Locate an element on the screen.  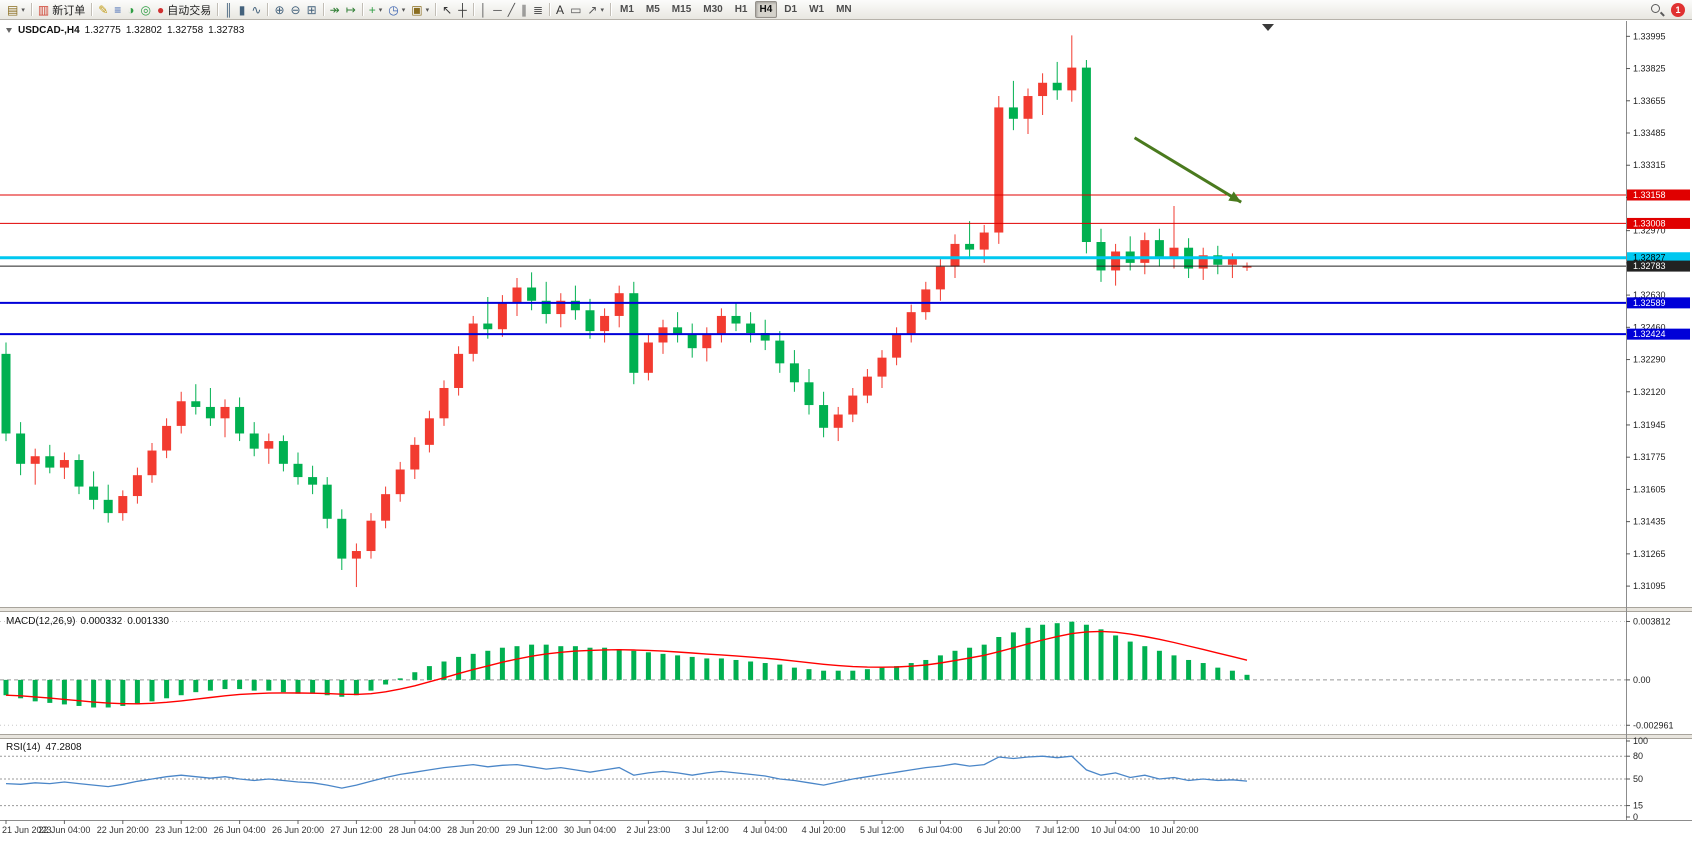
svg-text: 1.32460 is located at coordinates (1649, 327).